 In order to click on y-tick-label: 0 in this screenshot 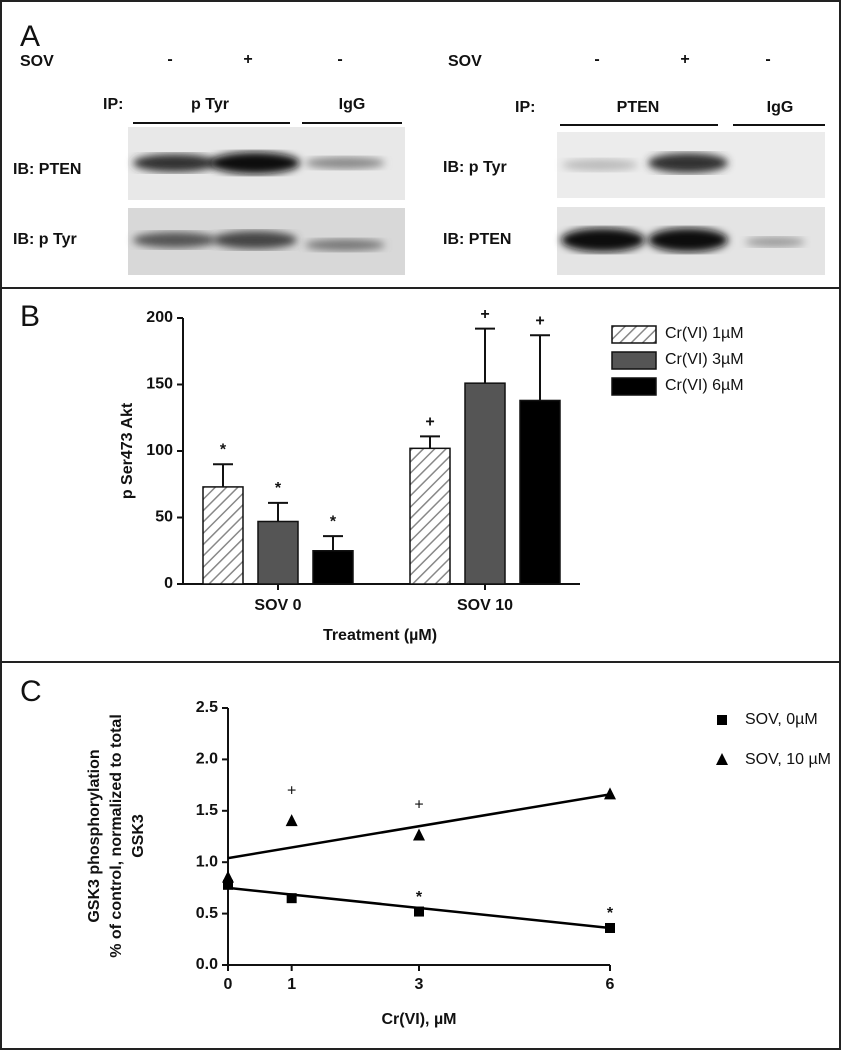, I will do `click(168, 583)`.